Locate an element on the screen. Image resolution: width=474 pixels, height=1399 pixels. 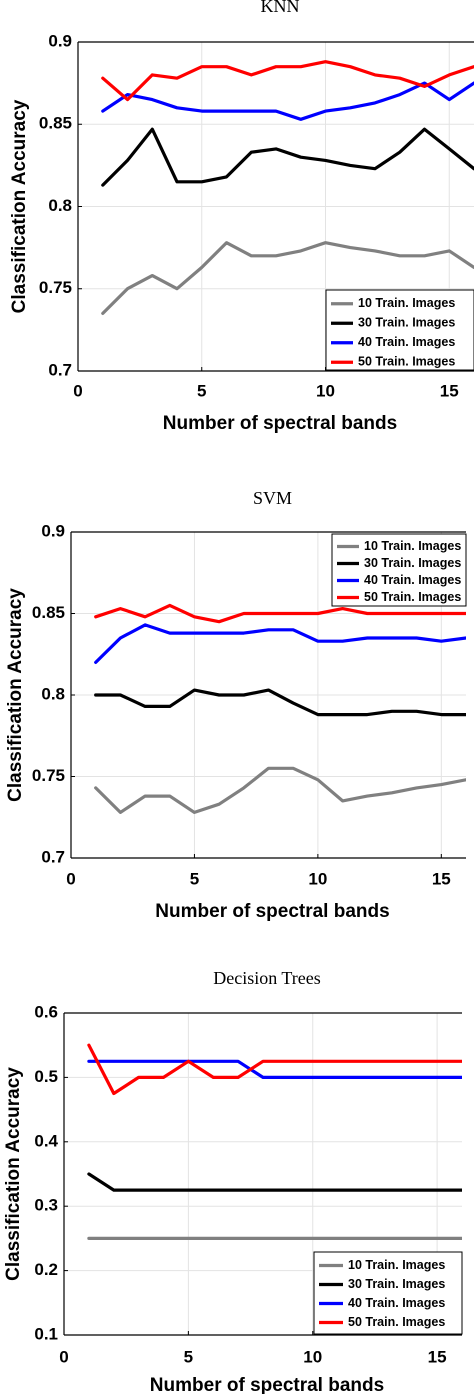
y-tick-label: 0.1 is located at coordinates (46, 1333).